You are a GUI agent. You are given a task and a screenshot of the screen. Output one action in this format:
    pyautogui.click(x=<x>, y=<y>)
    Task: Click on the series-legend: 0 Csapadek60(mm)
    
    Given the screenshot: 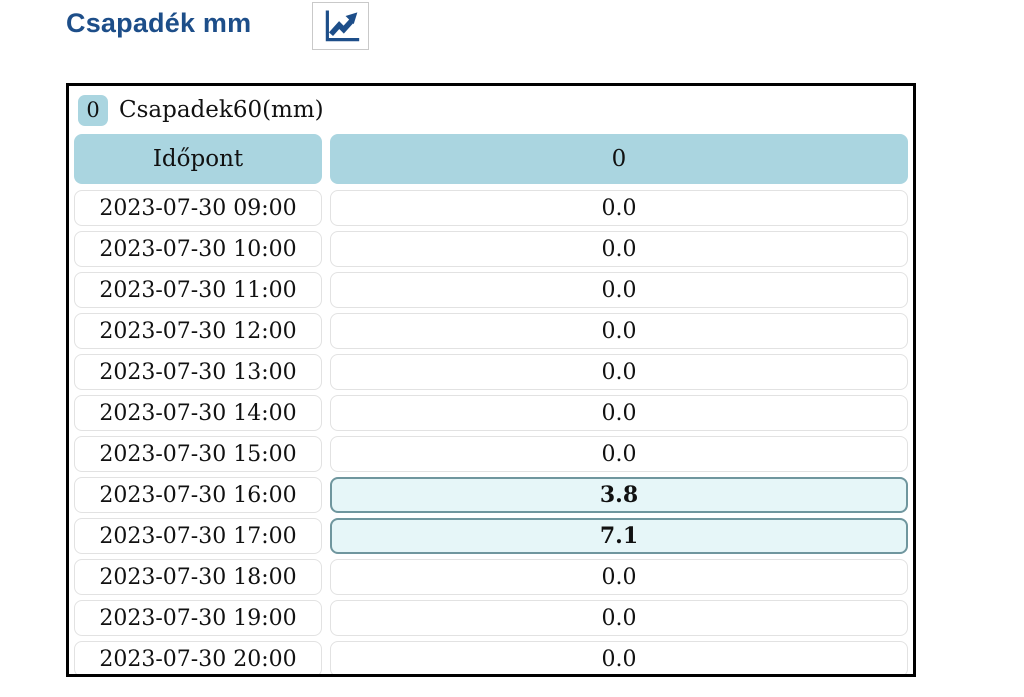 What is the action you would take?
    pyautogui.click(x=491, y=110)
    